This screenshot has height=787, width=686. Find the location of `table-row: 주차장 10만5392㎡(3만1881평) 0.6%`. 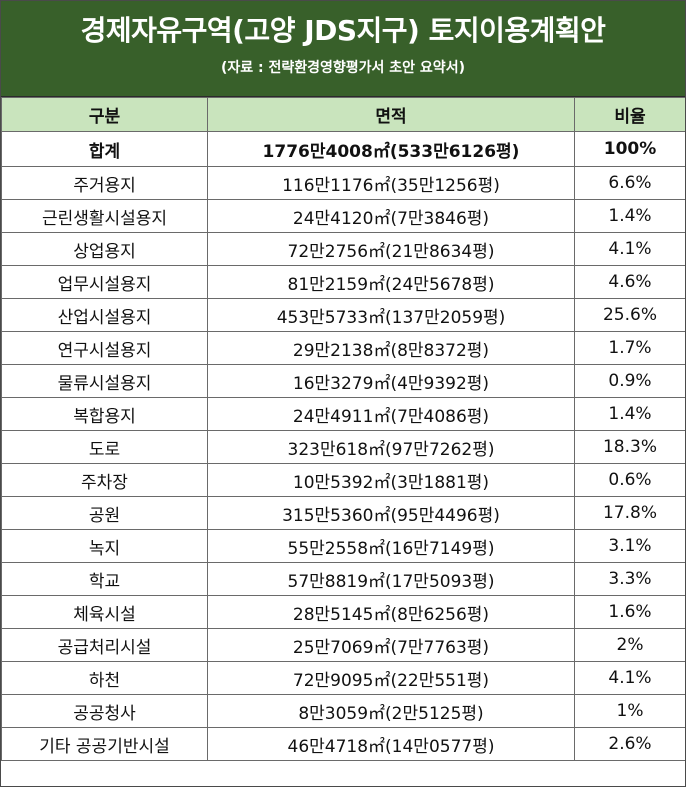

table-row: 주차장 10만5392㎡(3만1881평) 0.6% is located at coordinates (343, 480).